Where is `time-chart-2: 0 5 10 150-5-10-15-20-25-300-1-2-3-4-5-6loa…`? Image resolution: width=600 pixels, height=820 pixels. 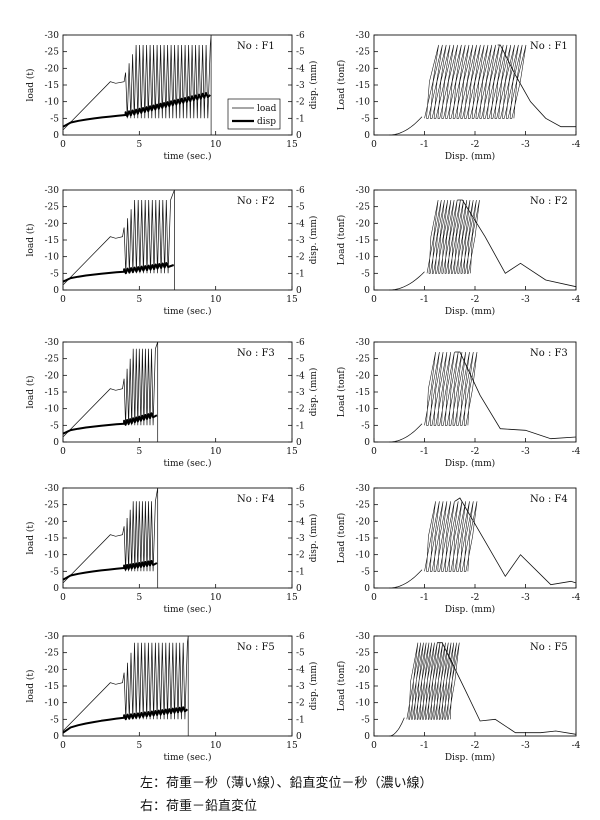 time-chart-2: 0 5 10 150-5-10-15-20-25-300-1-2-3-4-5-6loa… is located at coordinates (172, 251).